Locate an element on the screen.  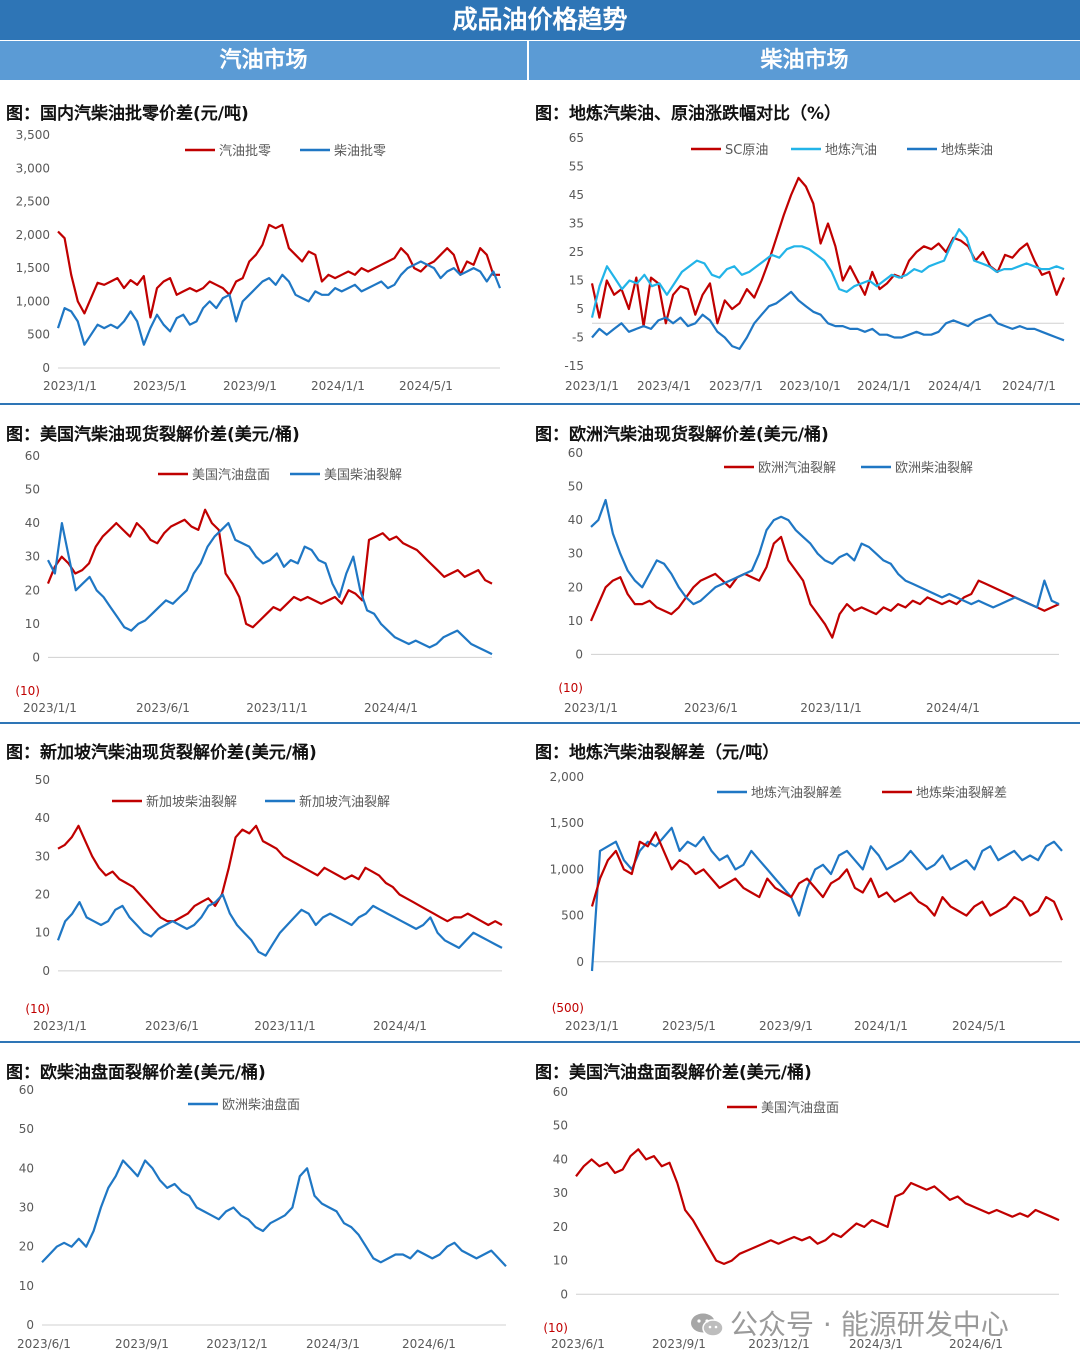
y-tick-label: 3,500 is located at coordinates (33, 135).